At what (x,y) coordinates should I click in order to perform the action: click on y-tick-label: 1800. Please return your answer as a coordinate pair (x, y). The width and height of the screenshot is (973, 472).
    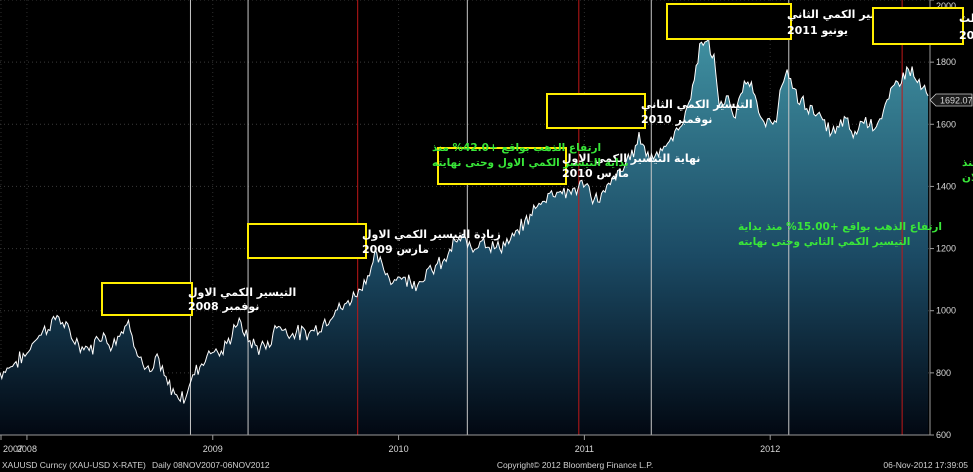
    Looking at the image, I should click on (946, 62).